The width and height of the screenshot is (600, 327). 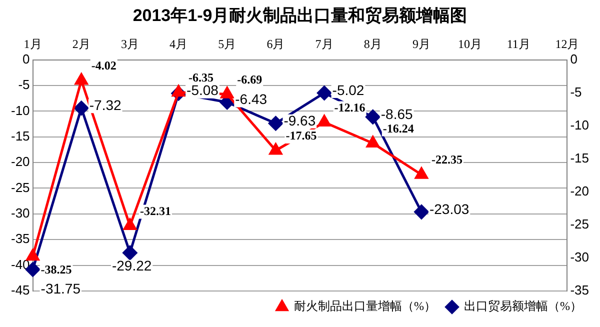 What do you see at coordinates (20, 290) in the screenshot?
I see `y-tick-label: -45` at bounding box center [20, 290].